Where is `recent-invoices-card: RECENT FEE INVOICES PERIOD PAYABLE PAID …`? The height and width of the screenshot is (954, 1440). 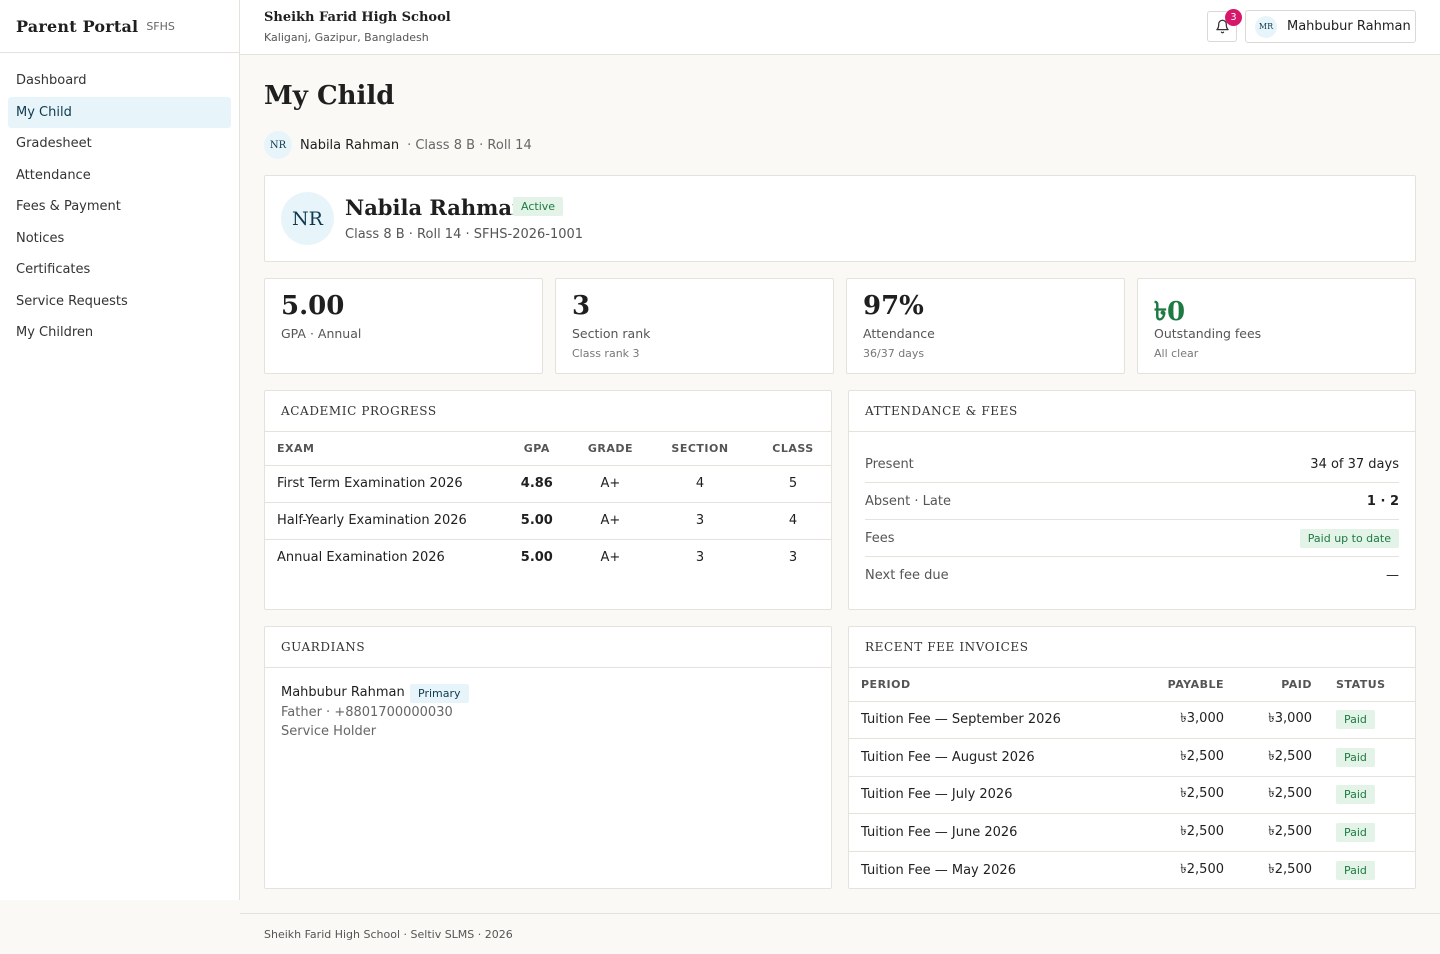
recent-invoices-card: RECENT FEE INVOICES PERIOD PAYABLE PAID … is located at coordinates (1132, 757).